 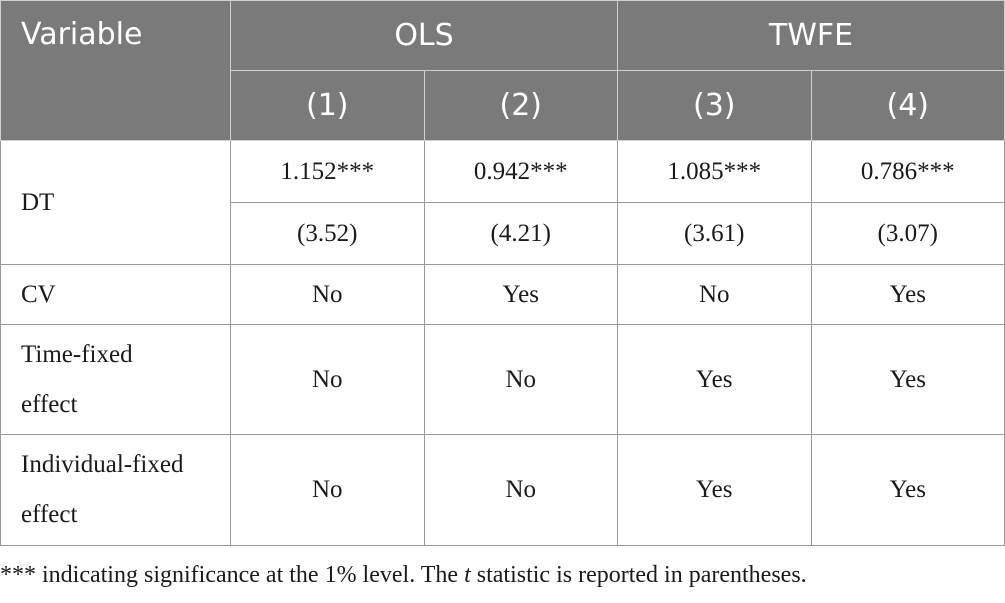 I want to click on t-stat-cell: (3.52), so click(x=327, y=233).